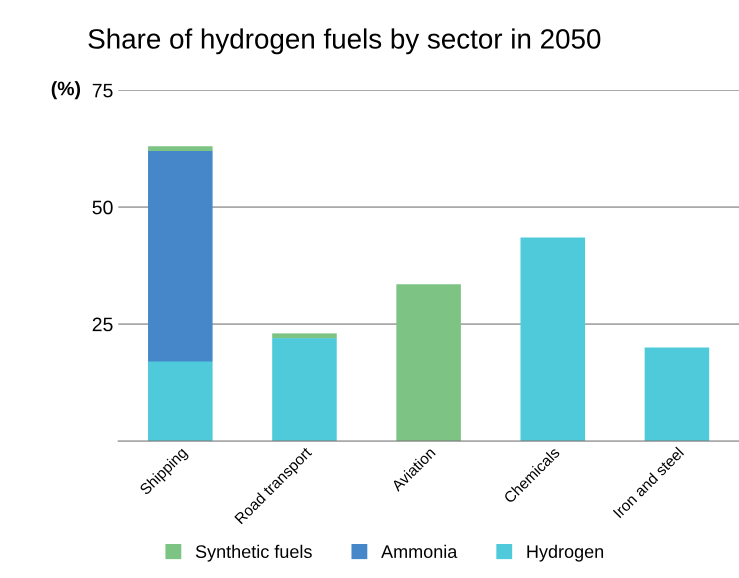 The height and width of the screenshot is (578, 739). What do you see at coordinates (344, 41) in the screenshot?
I see `chart-title: Share of hydrogen fuels by sector in 2050` at bounding box center [344, 41].